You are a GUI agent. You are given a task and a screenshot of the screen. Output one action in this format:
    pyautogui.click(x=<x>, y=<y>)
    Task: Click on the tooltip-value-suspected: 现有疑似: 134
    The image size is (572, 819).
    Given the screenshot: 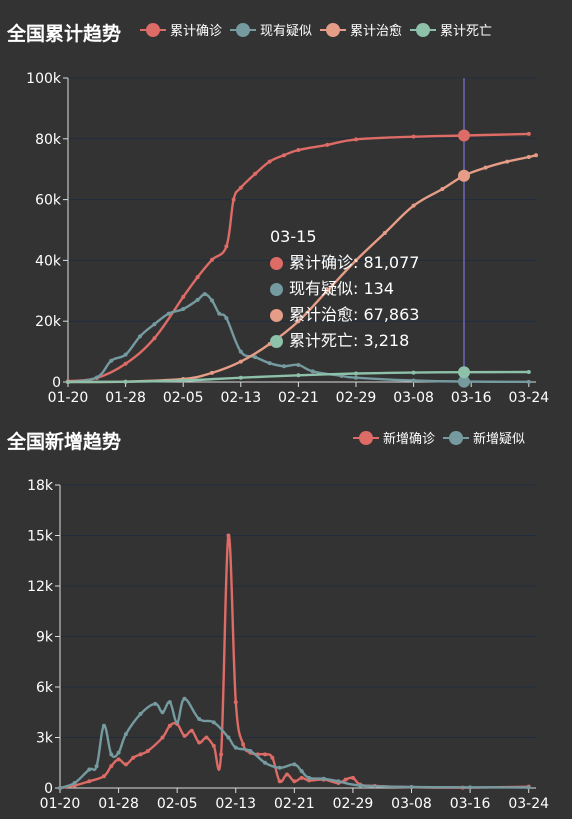 What is the action you would take?
    pyautogui.click(x=342, y=288)
    